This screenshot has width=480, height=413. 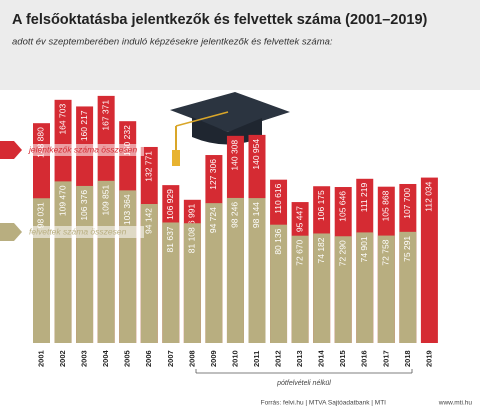 I want to click on value-label: 164 703, so click(x=62, y=119).